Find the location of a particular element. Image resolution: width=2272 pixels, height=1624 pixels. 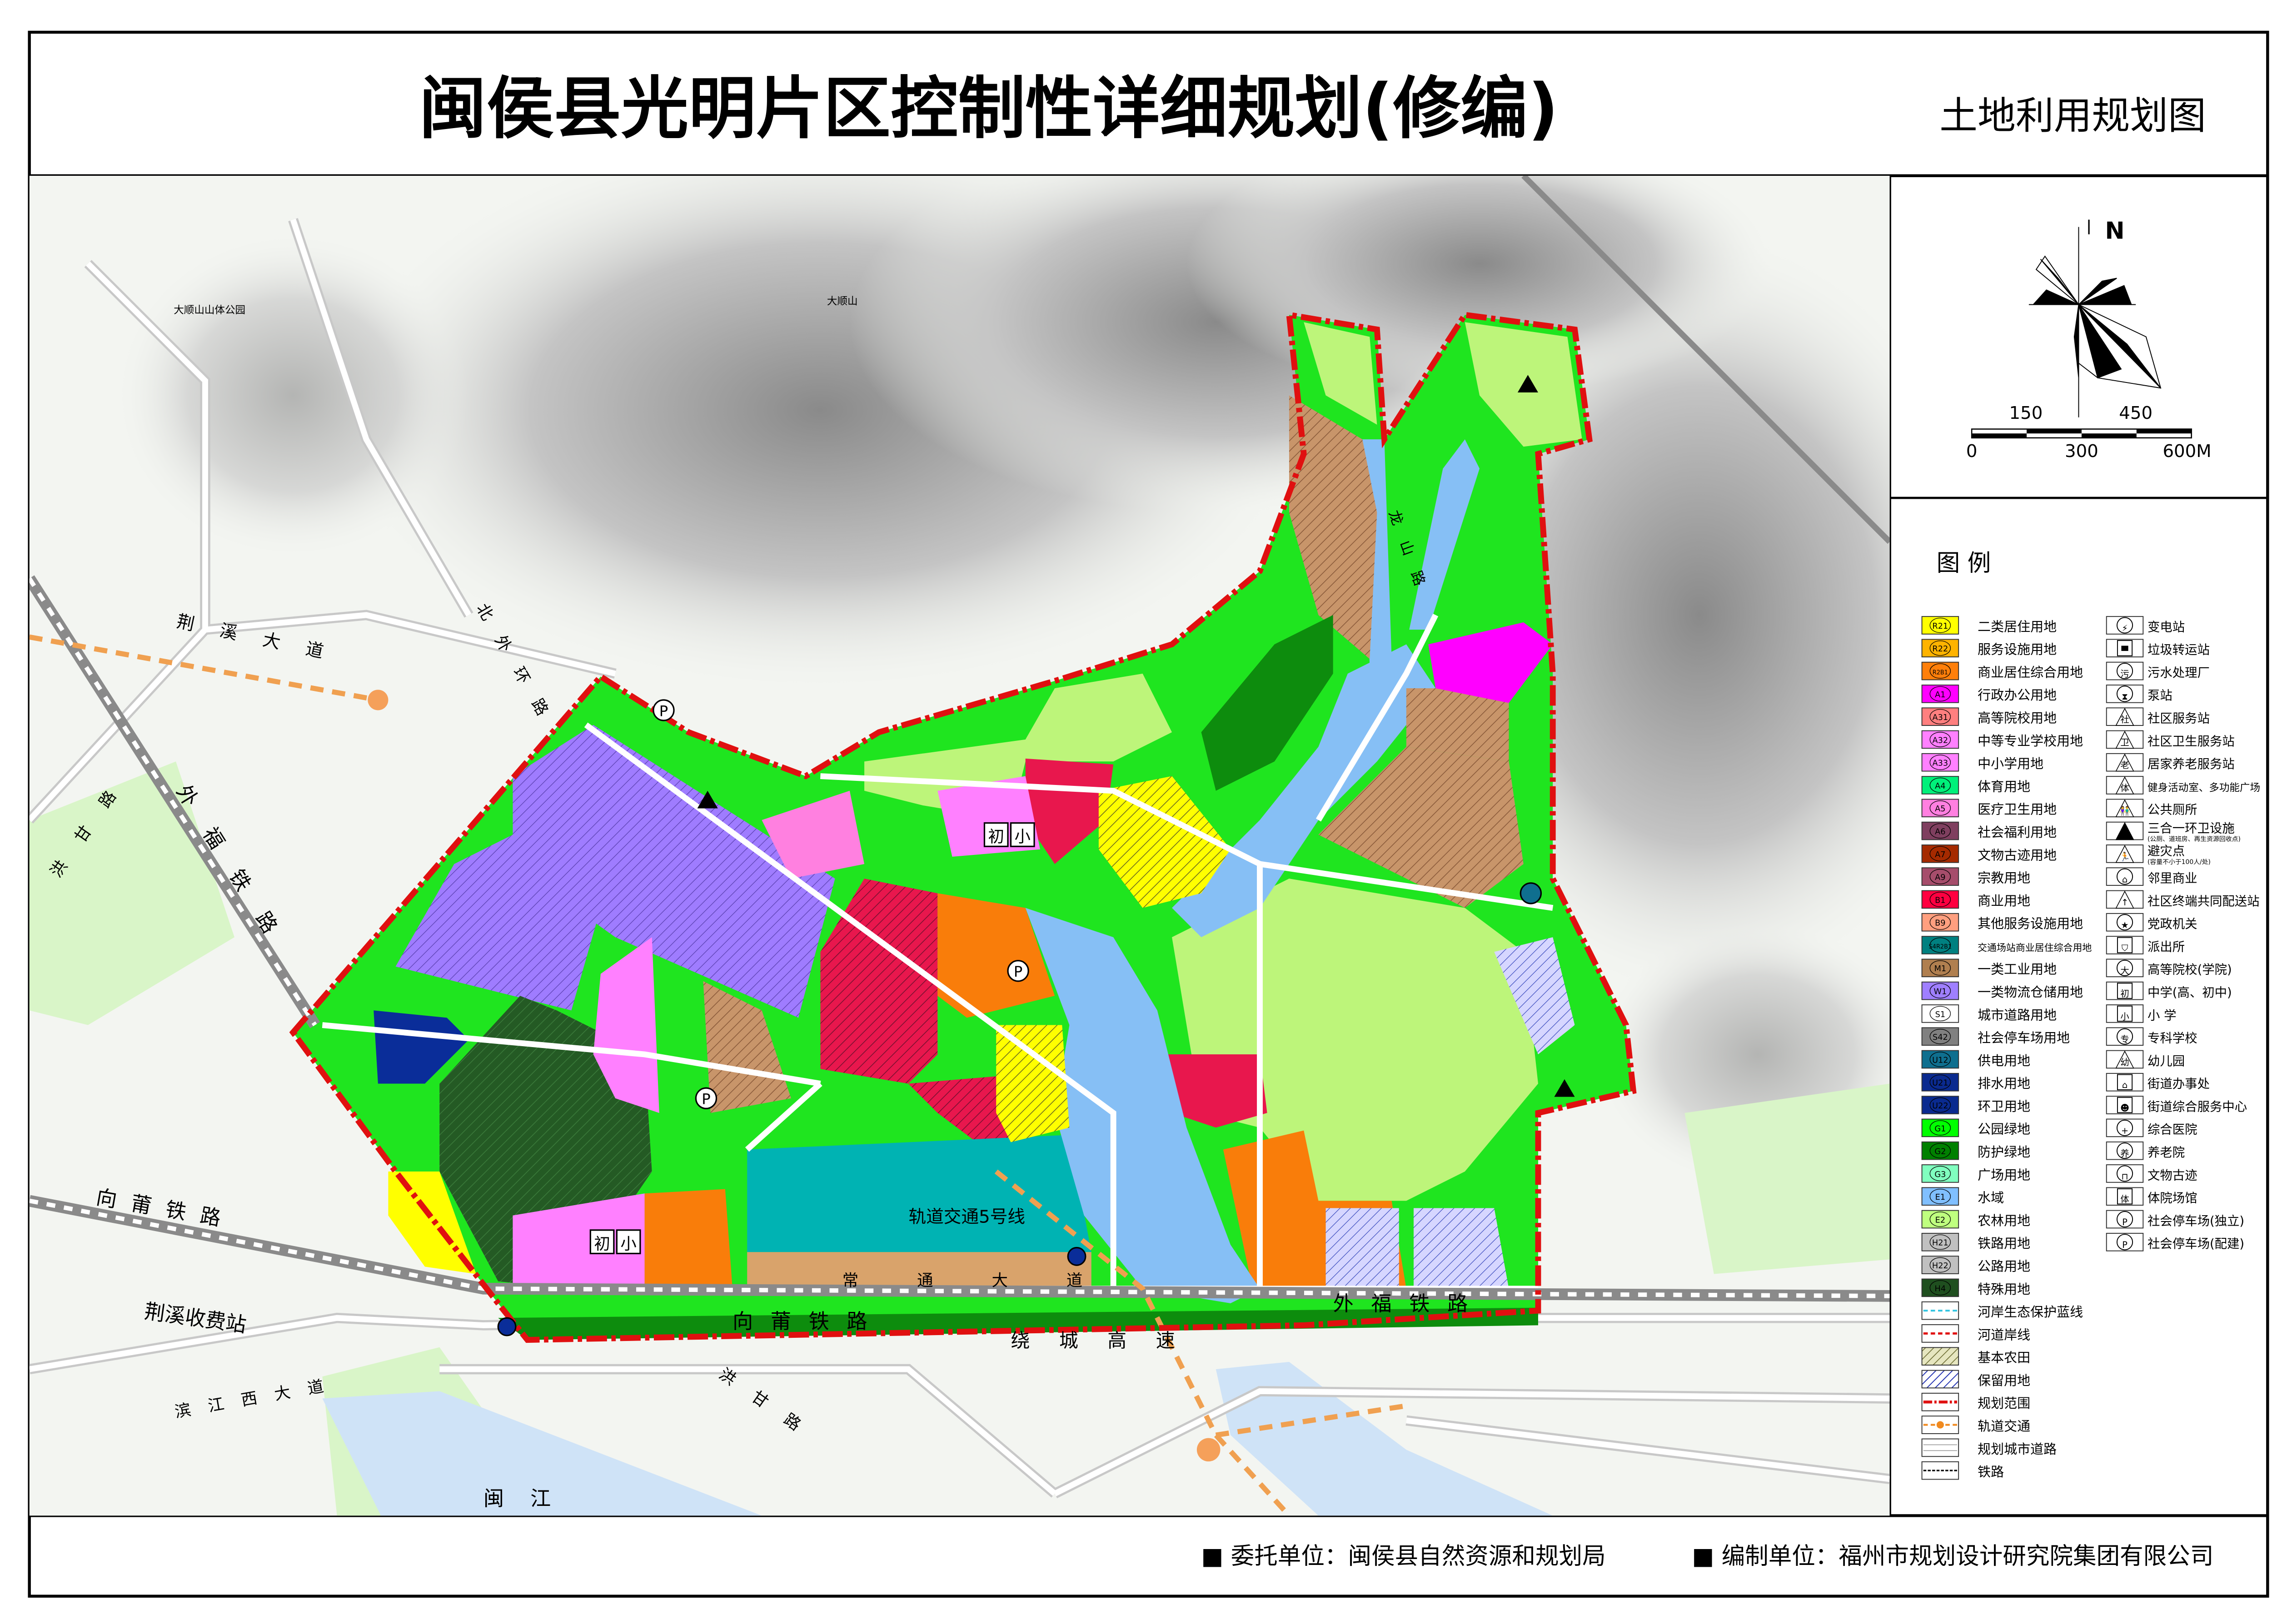

legend-label: 社区卫生服务站 is located at coordinates (2191, 742).